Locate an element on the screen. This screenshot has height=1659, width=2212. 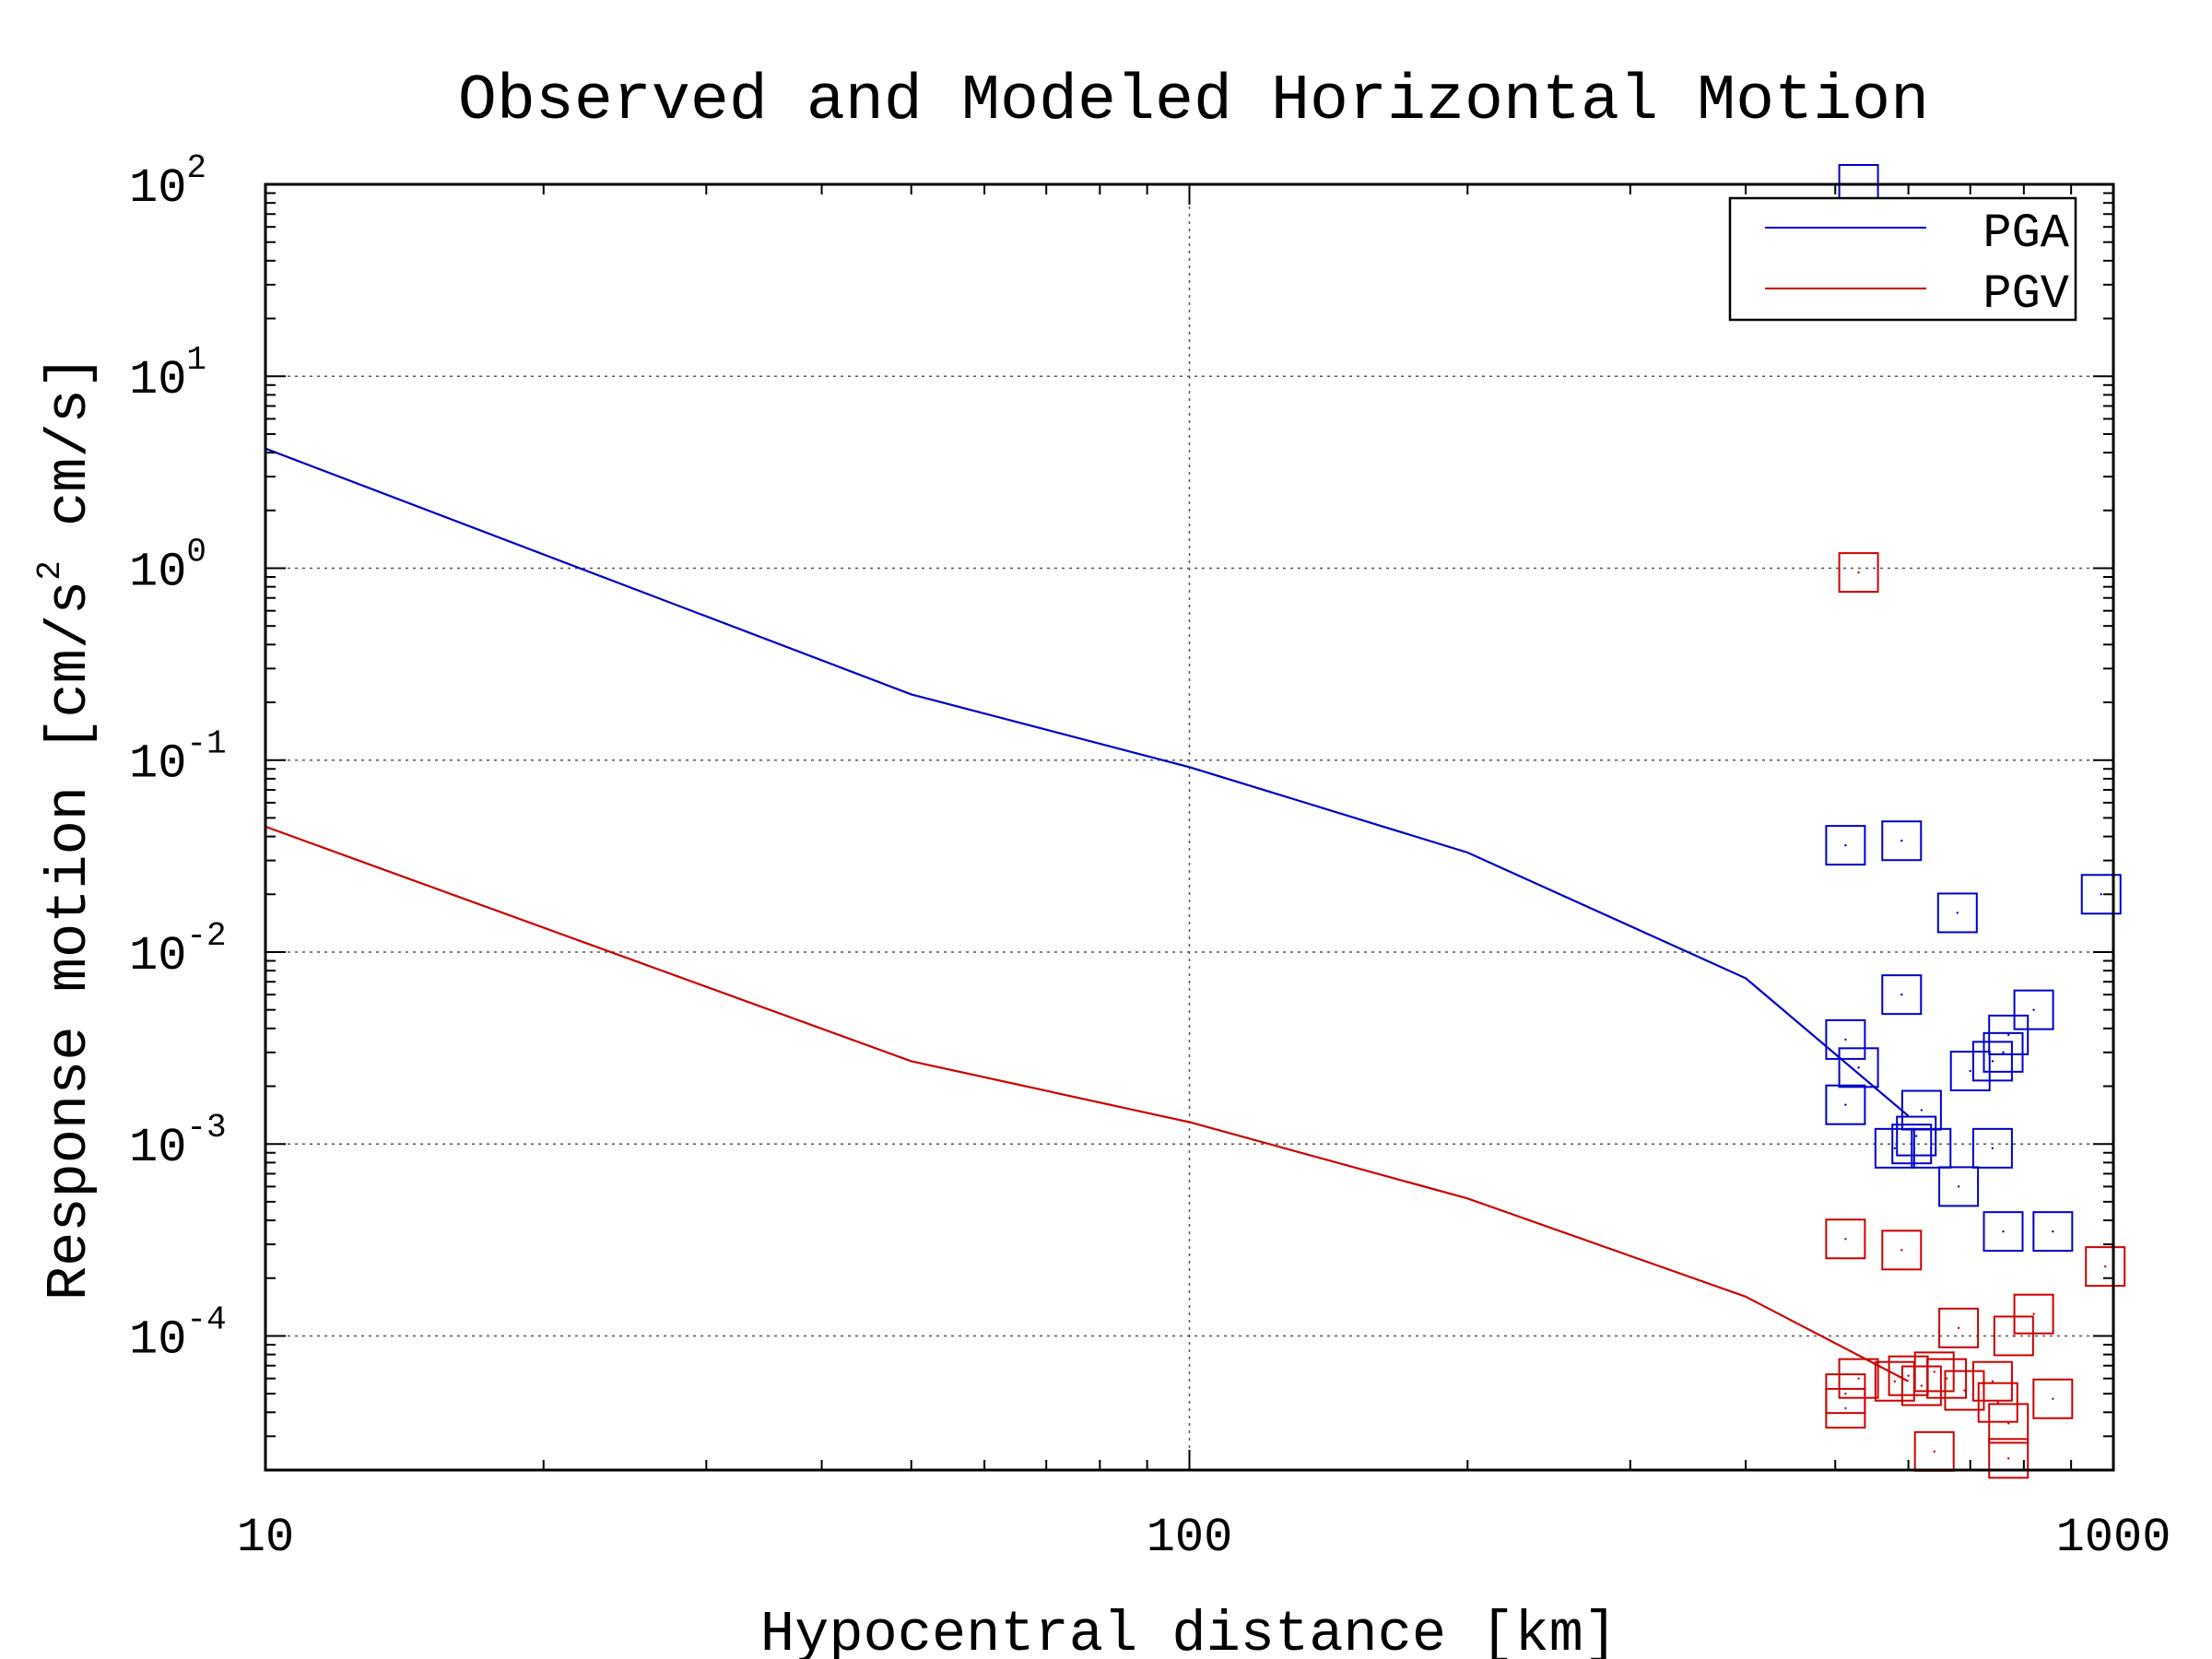
legend-box is located at coordinates (1902, 259).